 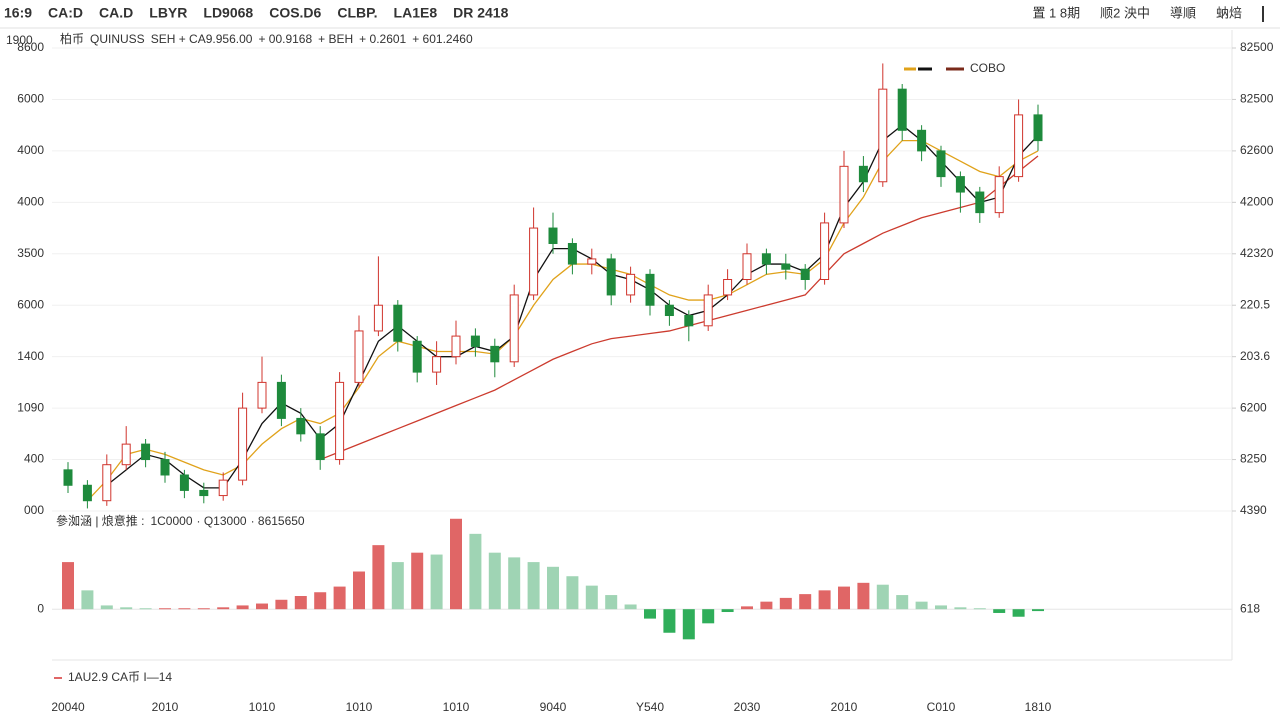 What do you see at coordinates (30, 150) in the screenshot?
I see `y-tick-label: 4000` at bounding box center [30, 150].